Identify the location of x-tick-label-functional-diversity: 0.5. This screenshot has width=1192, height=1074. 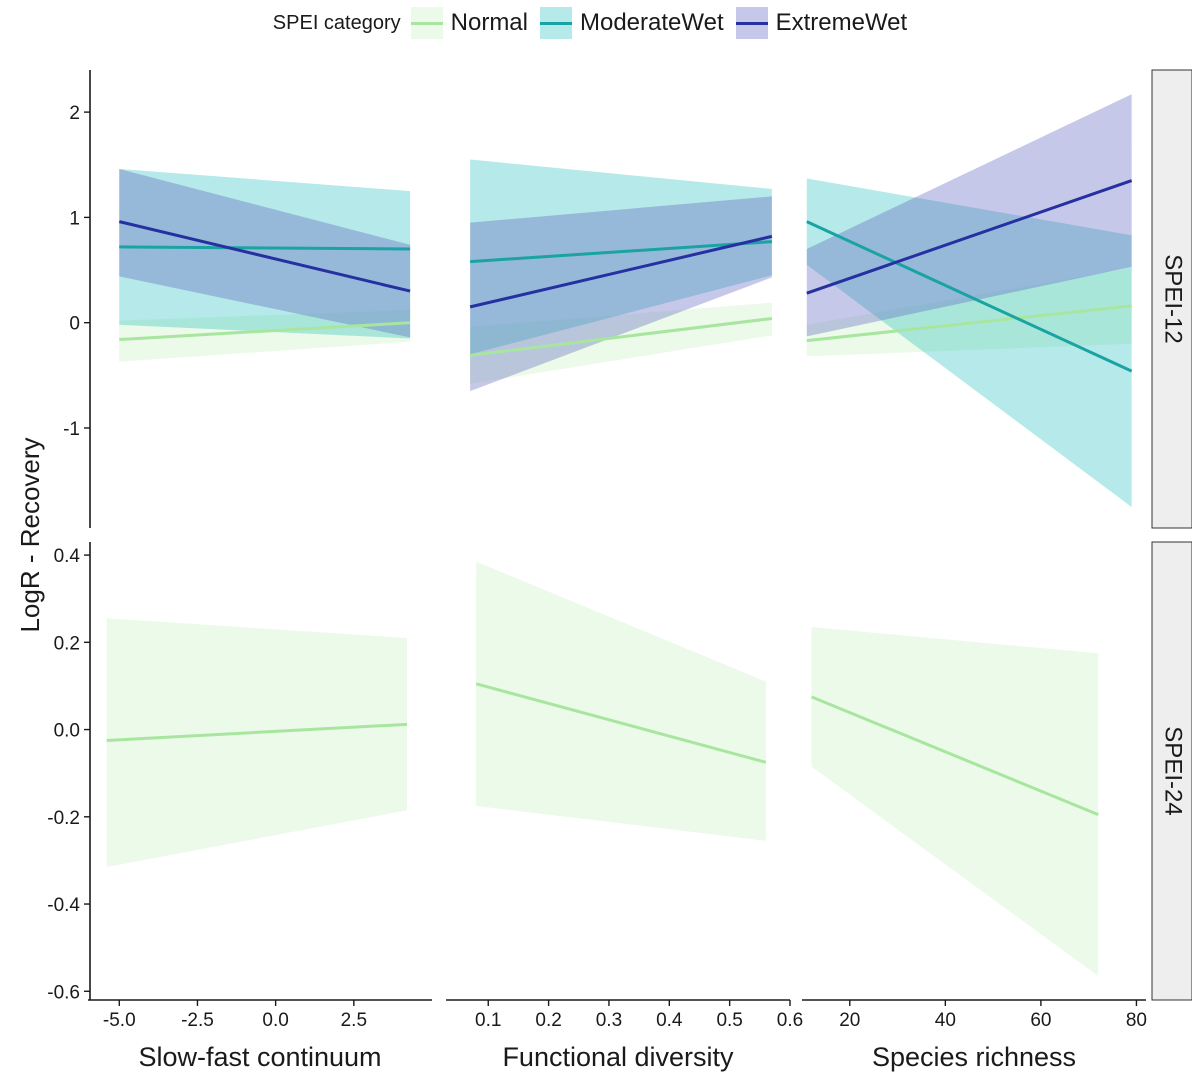
(729, 1020).